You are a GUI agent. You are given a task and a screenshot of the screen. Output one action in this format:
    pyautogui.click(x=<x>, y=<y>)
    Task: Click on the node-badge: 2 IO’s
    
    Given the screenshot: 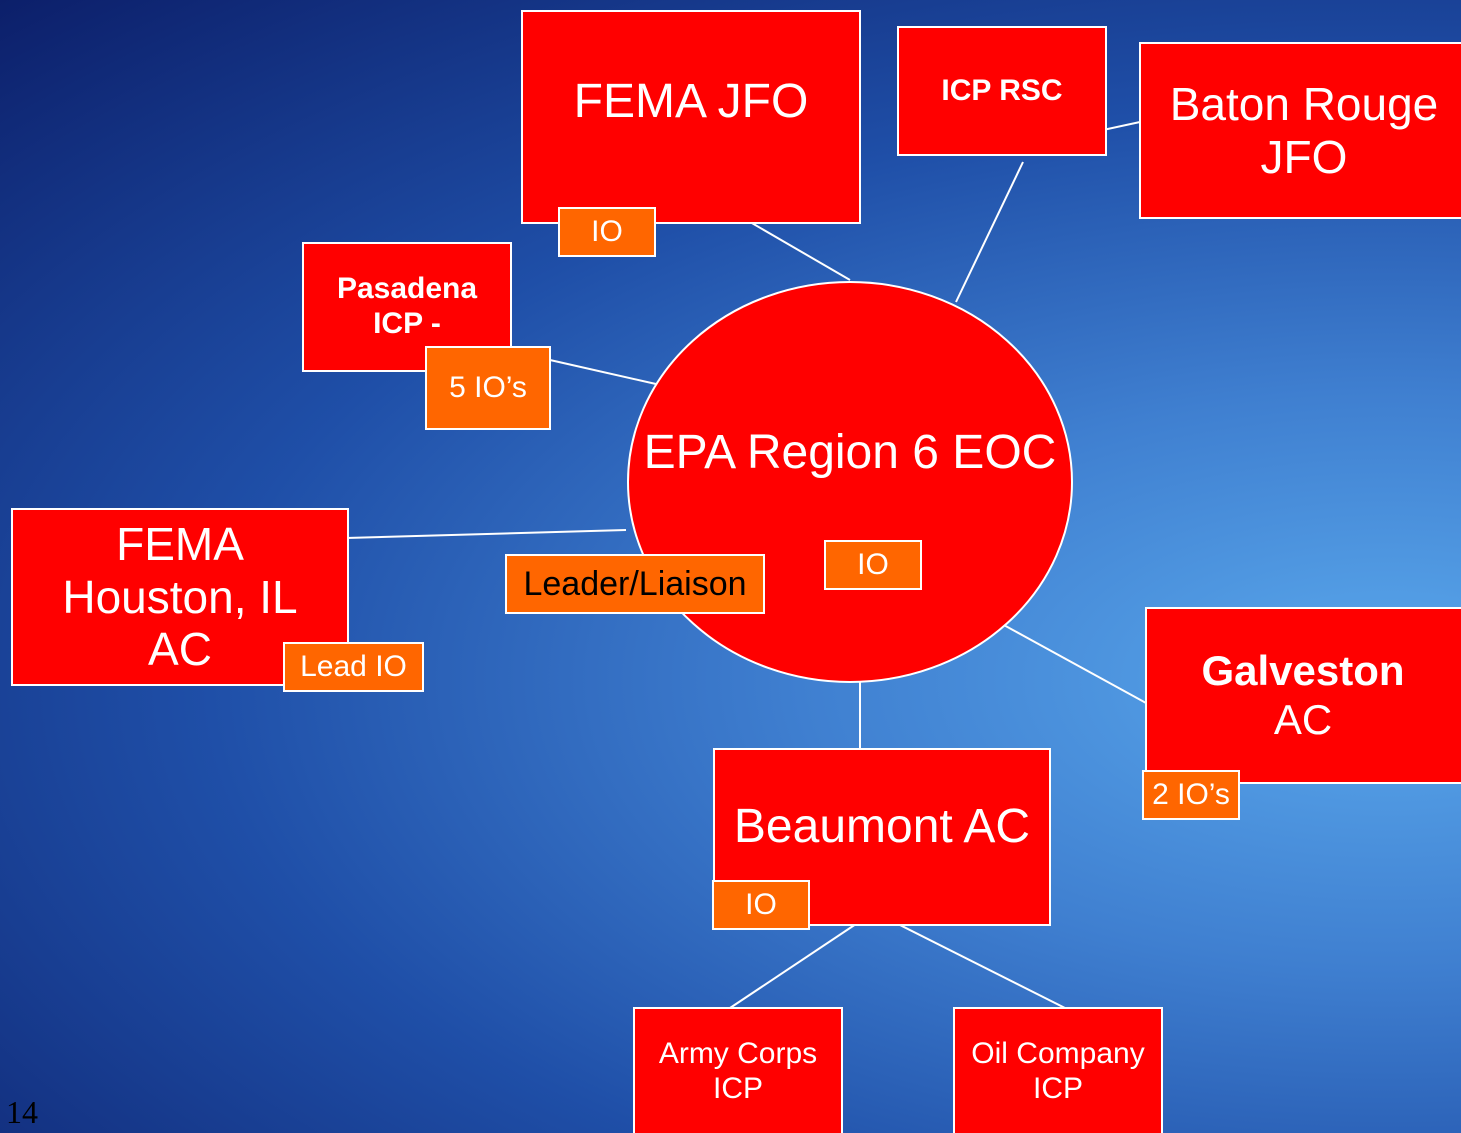 What is the action you would take?
    pyautogui.click(x=1191, y=795)
    